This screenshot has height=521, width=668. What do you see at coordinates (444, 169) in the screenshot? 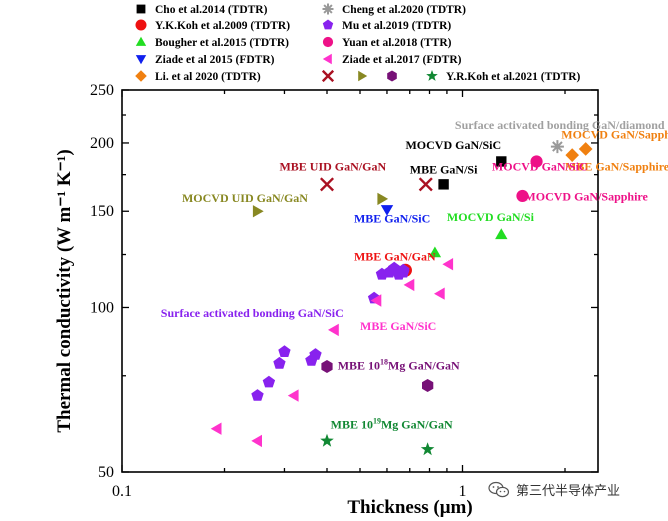
I see `annotation-label: MBE GaN/Si` at bounding box center [444, 169].